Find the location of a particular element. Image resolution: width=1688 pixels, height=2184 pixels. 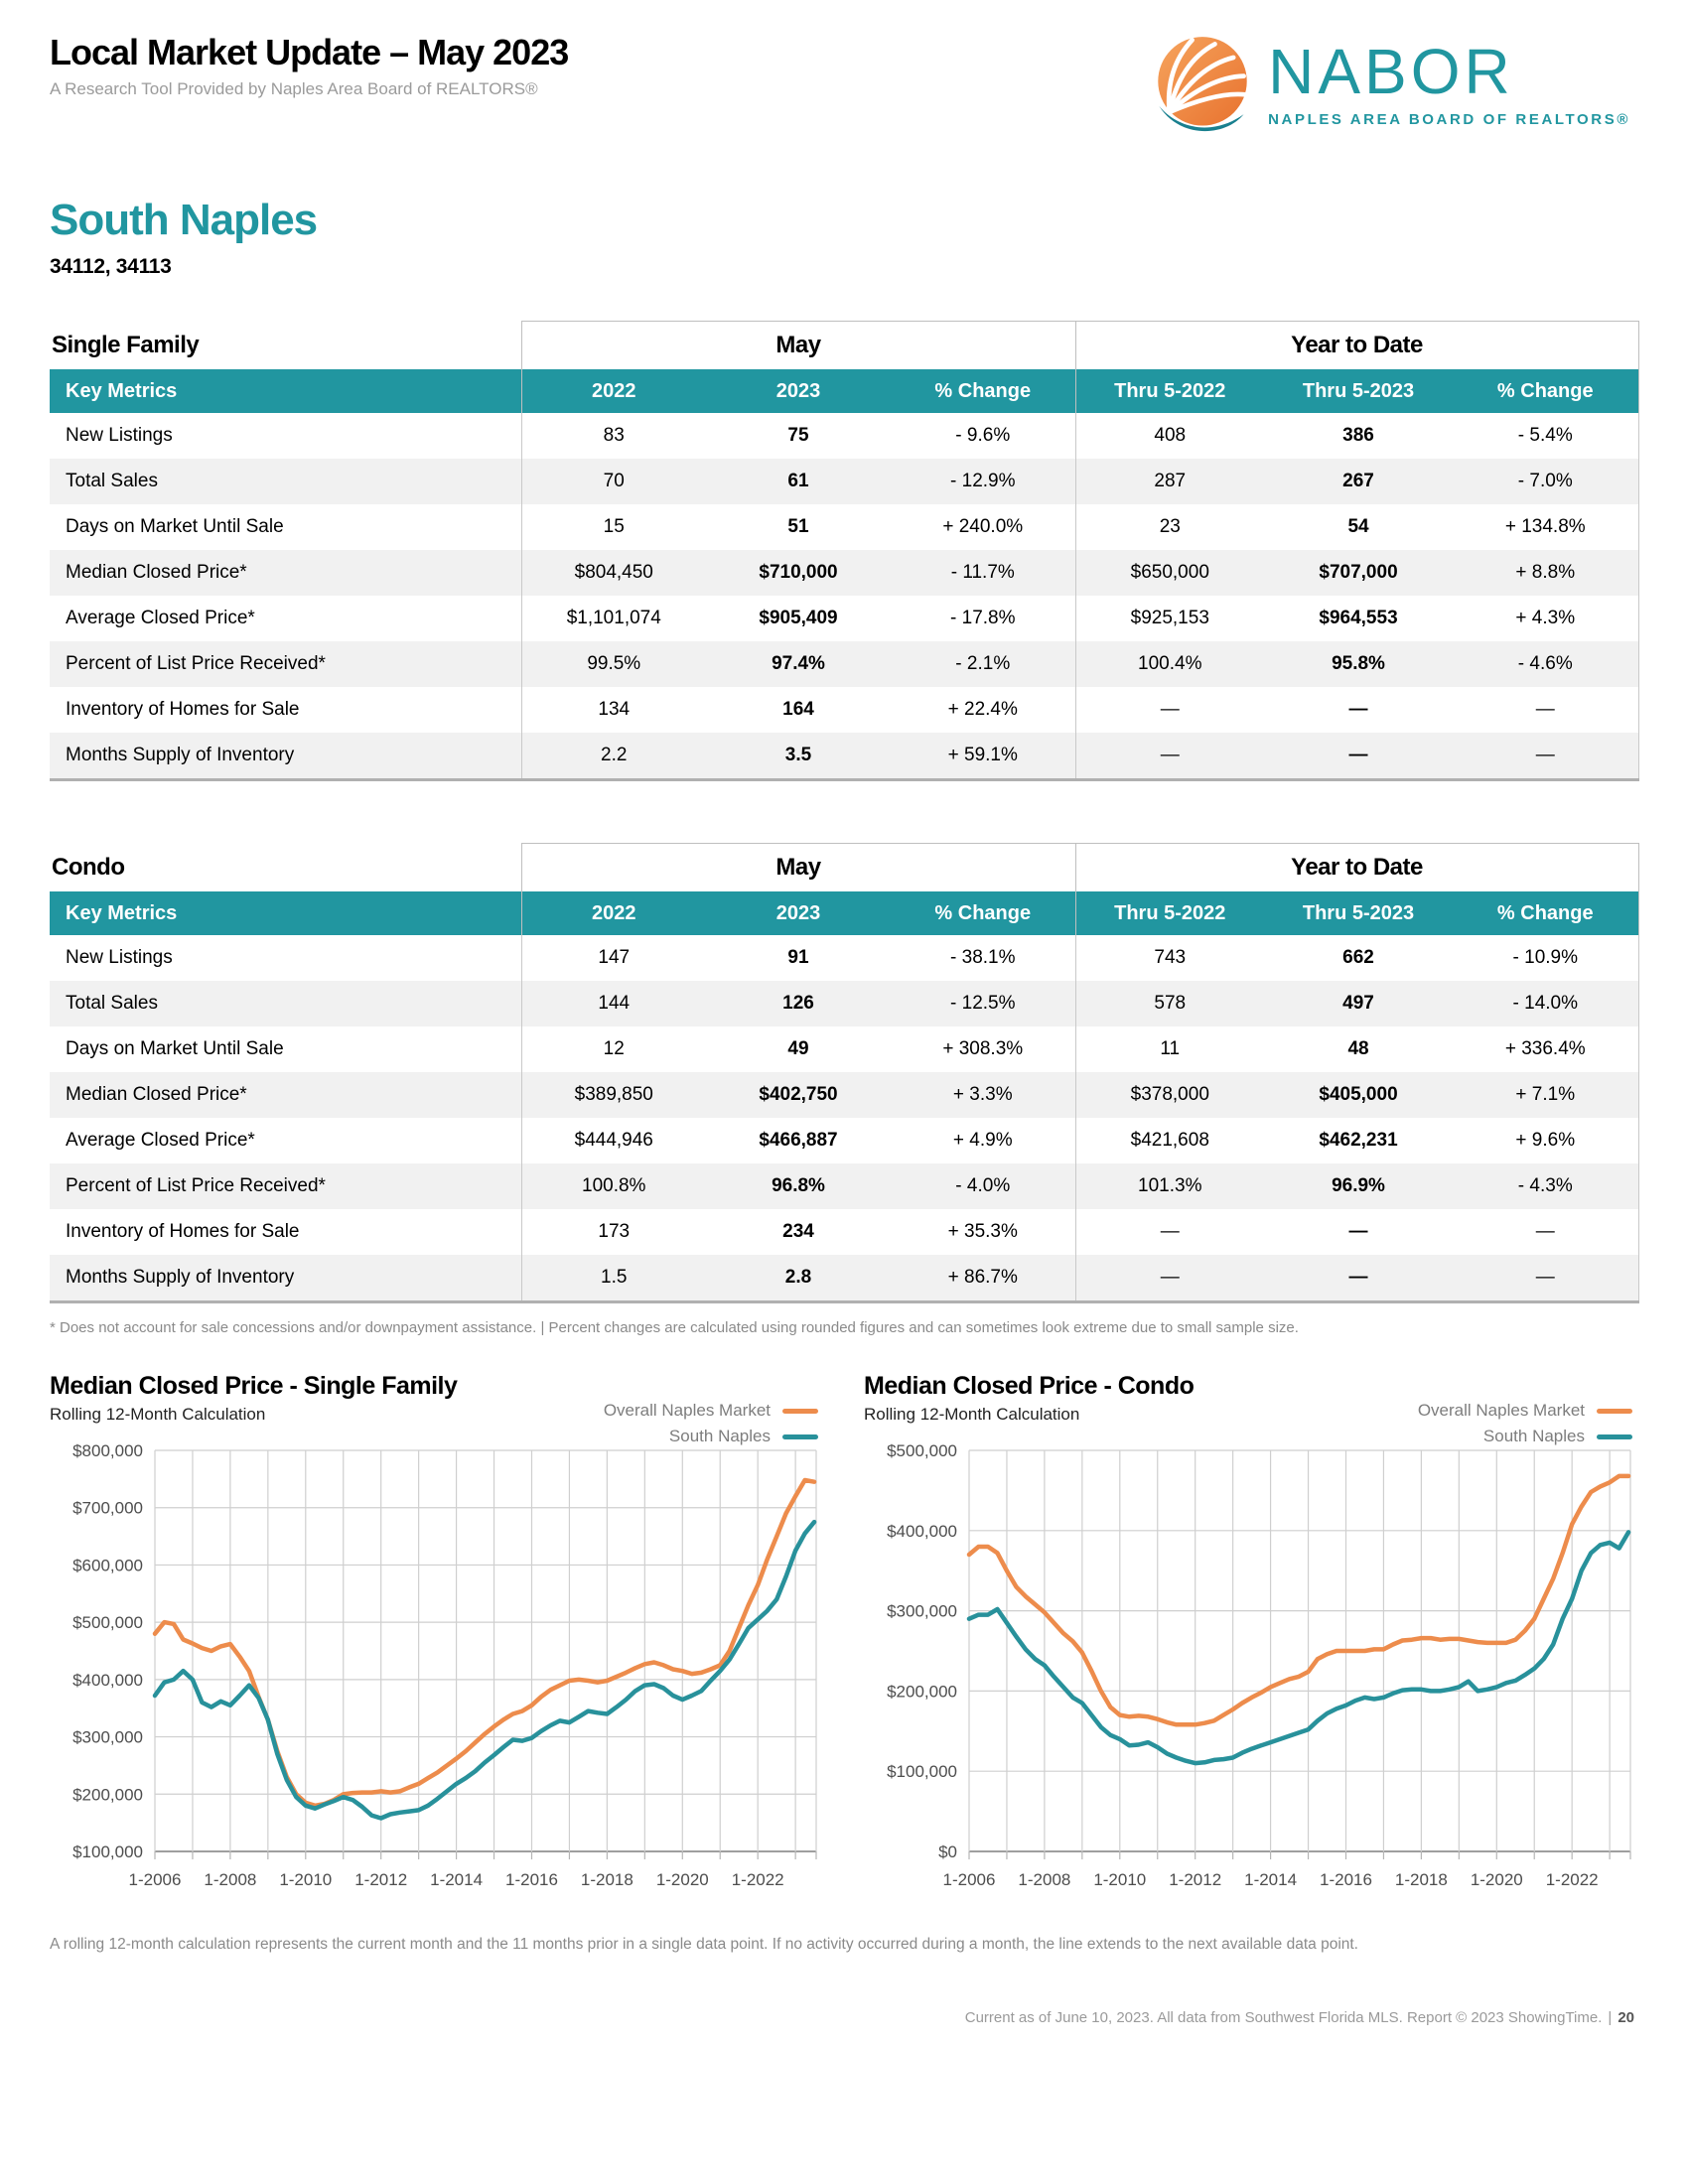

table-cell: 234 is located at coordinates (798, 1232).